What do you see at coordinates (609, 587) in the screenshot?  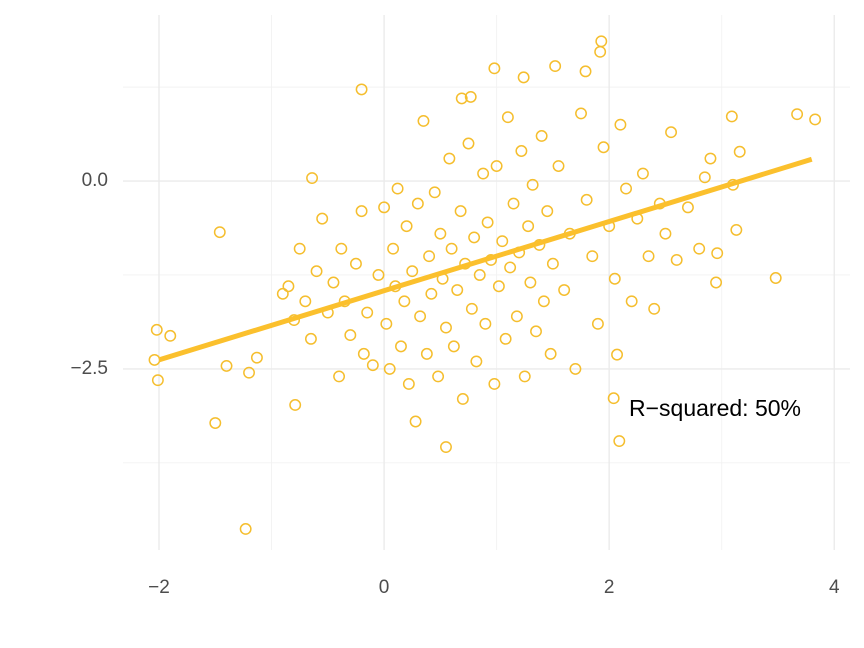 I see `x-tick-label: 2` at bounding box center [609, 587].